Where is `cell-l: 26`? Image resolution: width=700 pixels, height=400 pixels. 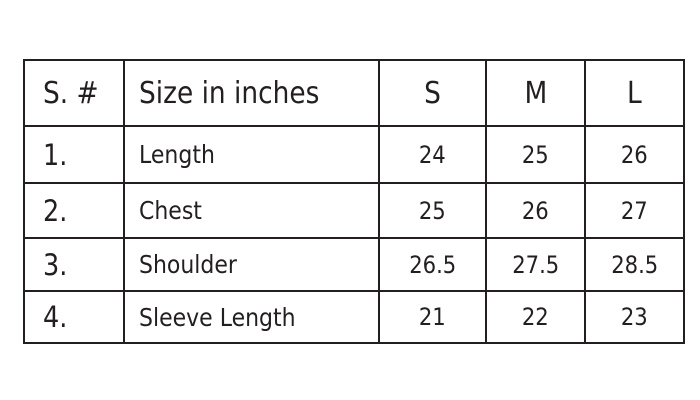 cell-l: 26 is located at coordinates (634, 154).